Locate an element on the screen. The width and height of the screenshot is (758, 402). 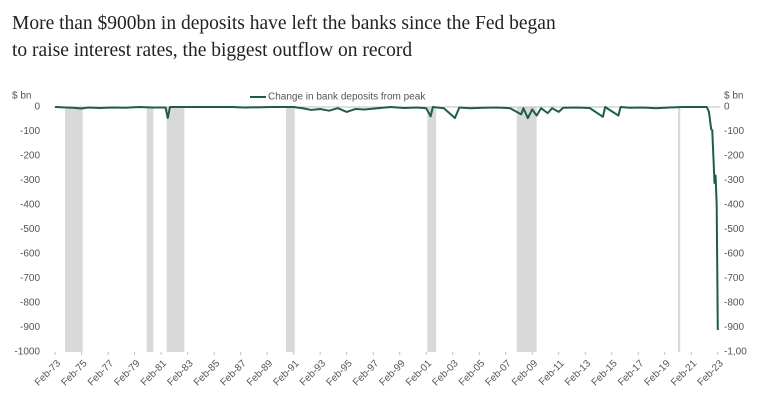
y-tick-label: -600 is located at coordinates (30, 254).